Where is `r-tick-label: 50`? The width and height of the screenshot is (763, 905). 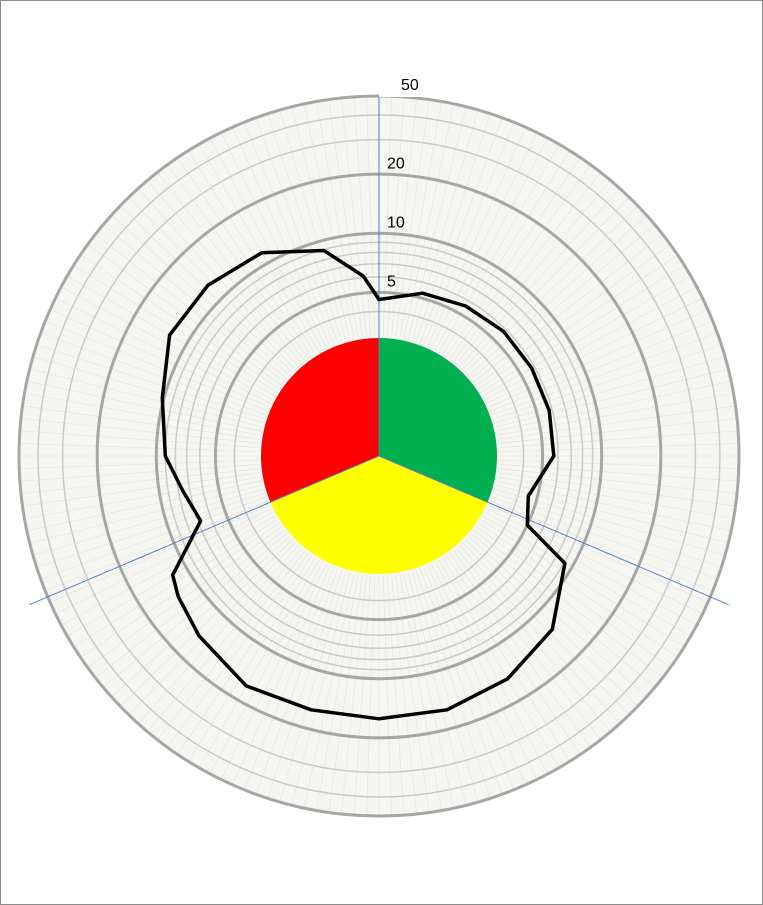 r-tick-label: 50 is located at coordinates (410, 85).